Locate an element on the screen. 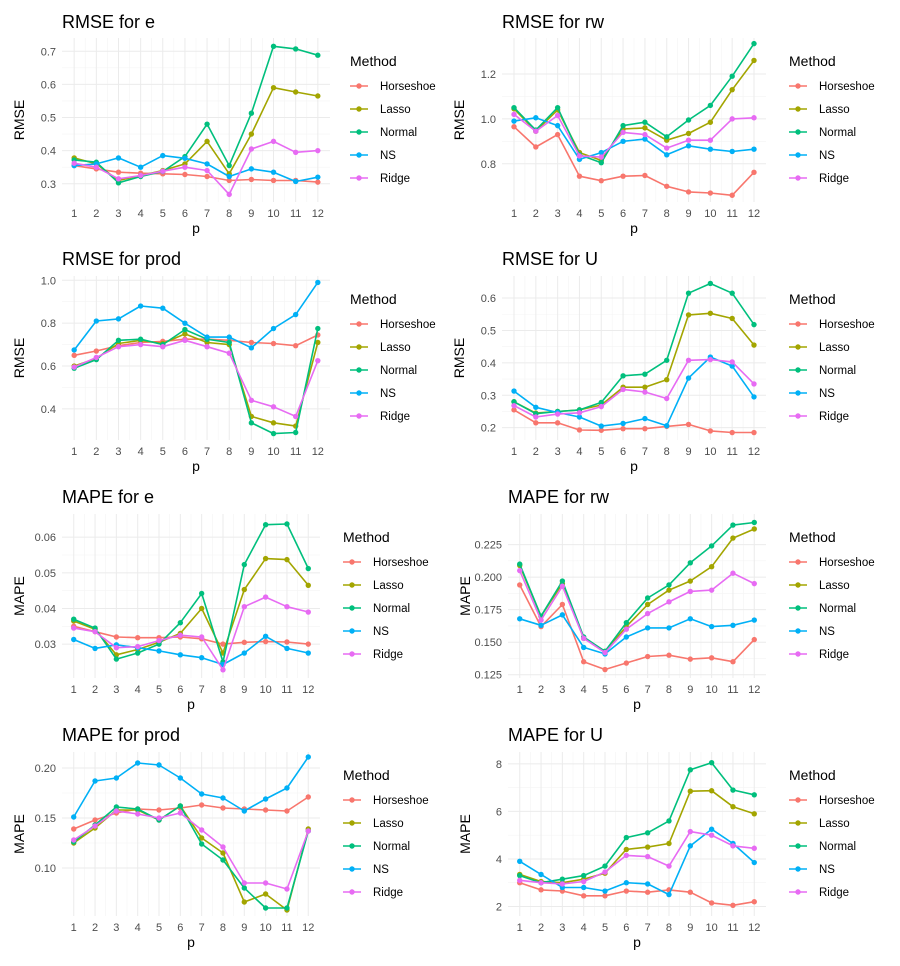 This screenshot has height=966, width=900. y-tick-label: 0.6 is located at coordinates (488, 299).